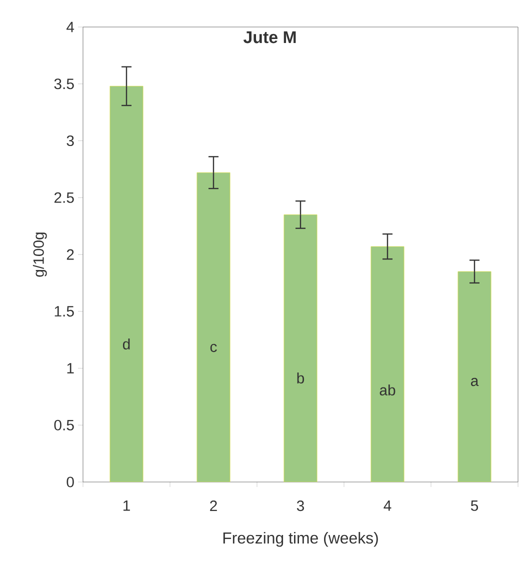  Describe the element at coordinates (70, 254) in the screenshot. I see `y-tick-label: 2` at that location.